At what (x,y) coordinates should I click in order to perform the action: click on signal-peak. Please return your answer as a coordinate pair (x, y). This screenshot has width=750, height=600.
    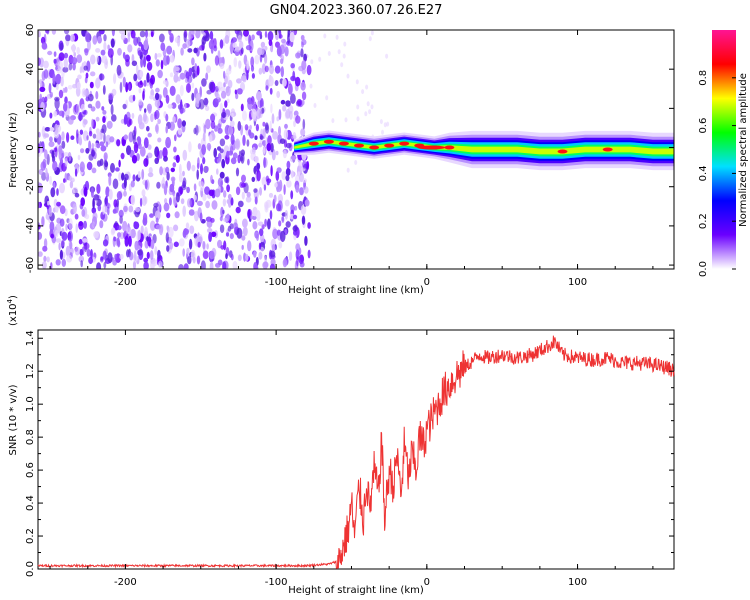
    Looking at the image, I should click on (607, 149).